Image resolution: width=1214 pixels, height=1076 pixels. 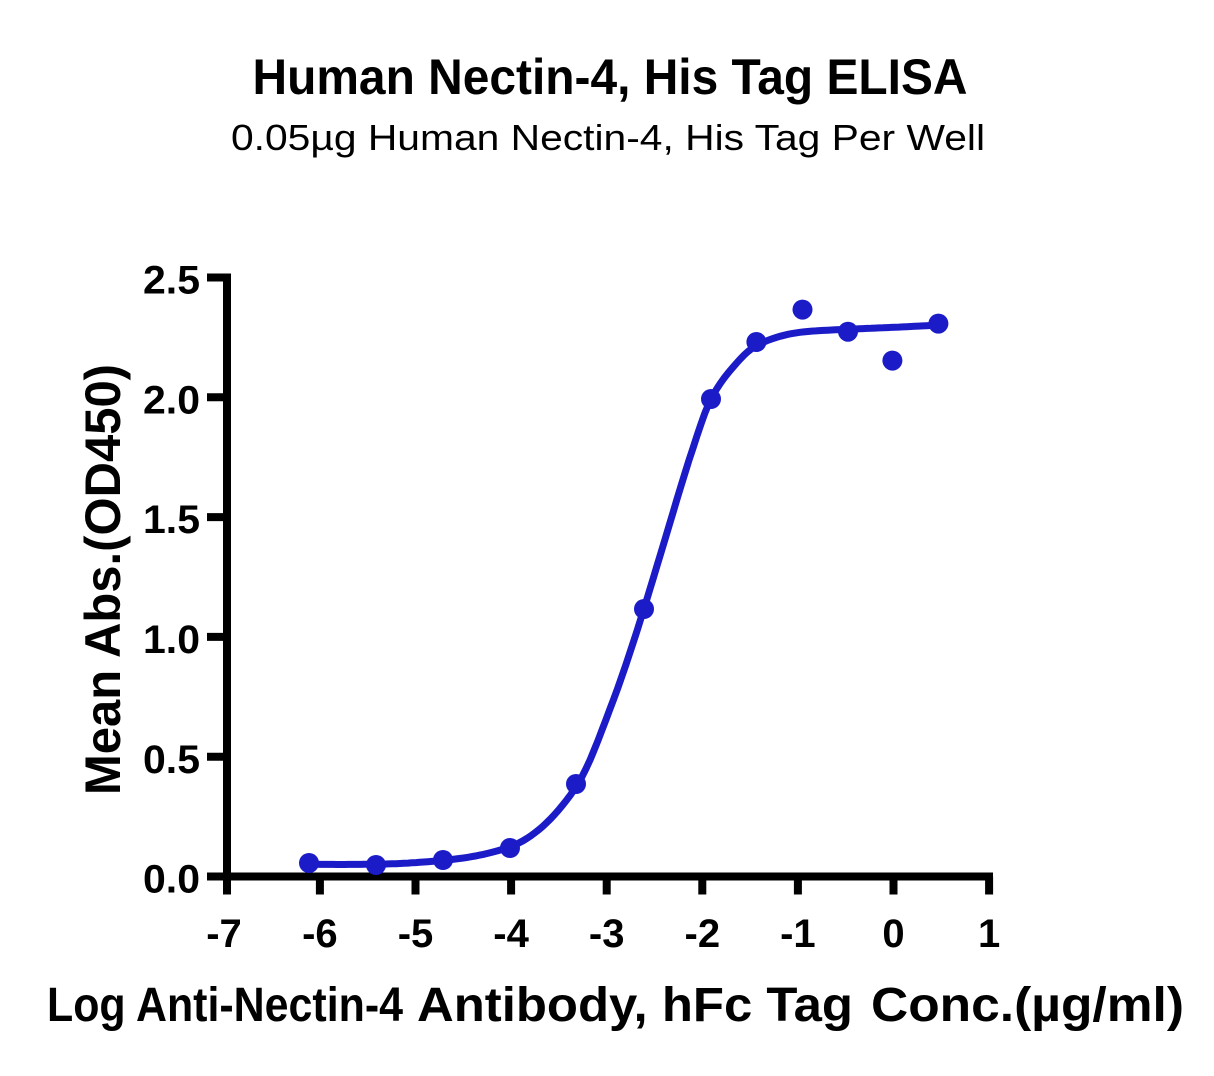 I want to click on svg-text: Human Nectin-4, His Tag ELISA, so click(x=610, y=77).